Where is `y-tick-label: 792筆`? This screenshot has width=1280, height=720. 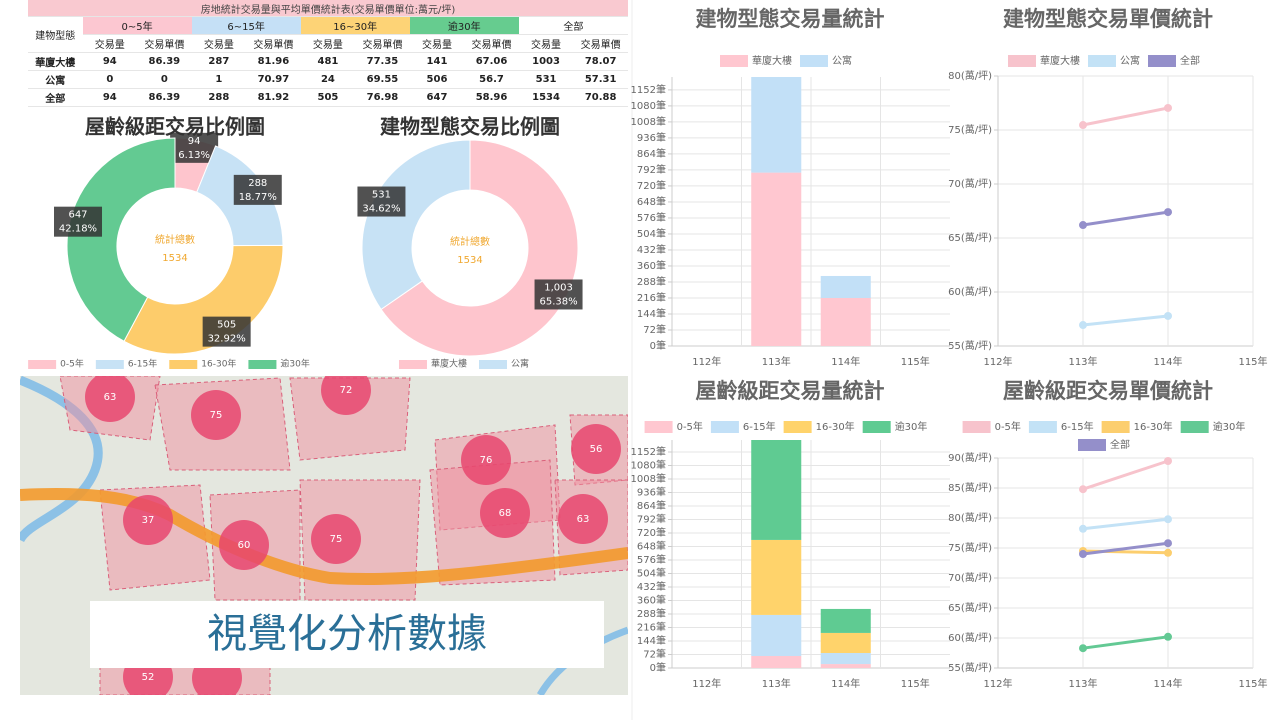
y-tick-label: 792筆 is located at coordinates (651, 169).